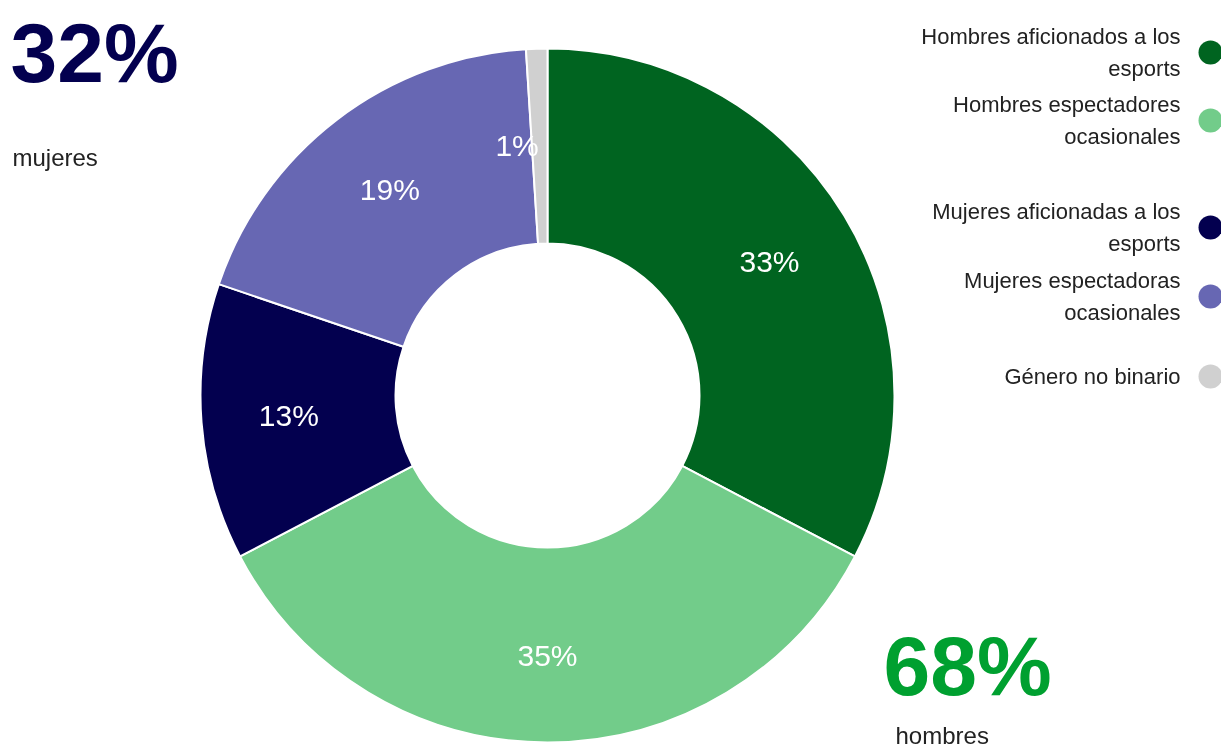 This screenshot has height=752, width=1221. I want to click on data-label: 35%, so click(547, 655).